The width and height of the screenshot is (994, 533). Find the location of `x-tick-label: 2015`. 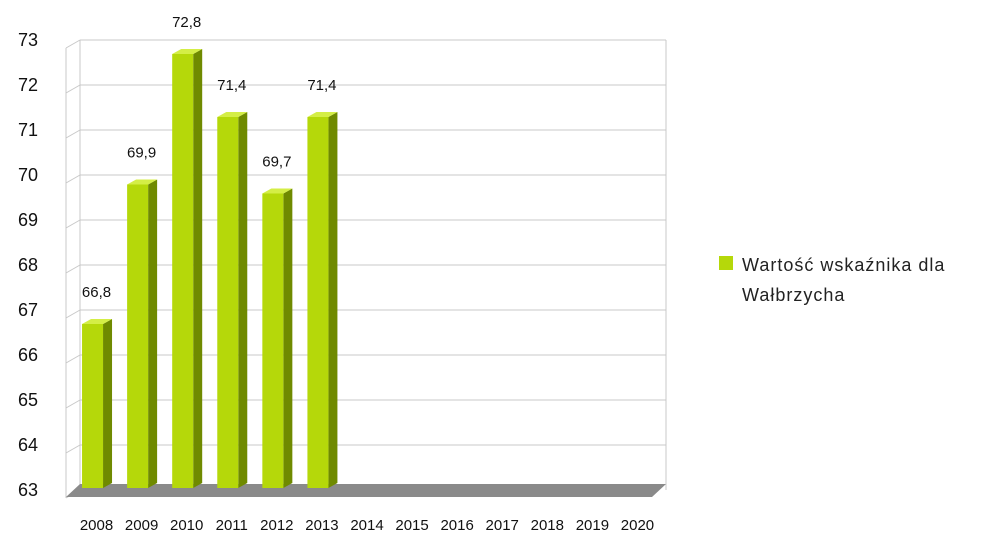

x-tick-label: 2015 is located at coordinates (411, 525).